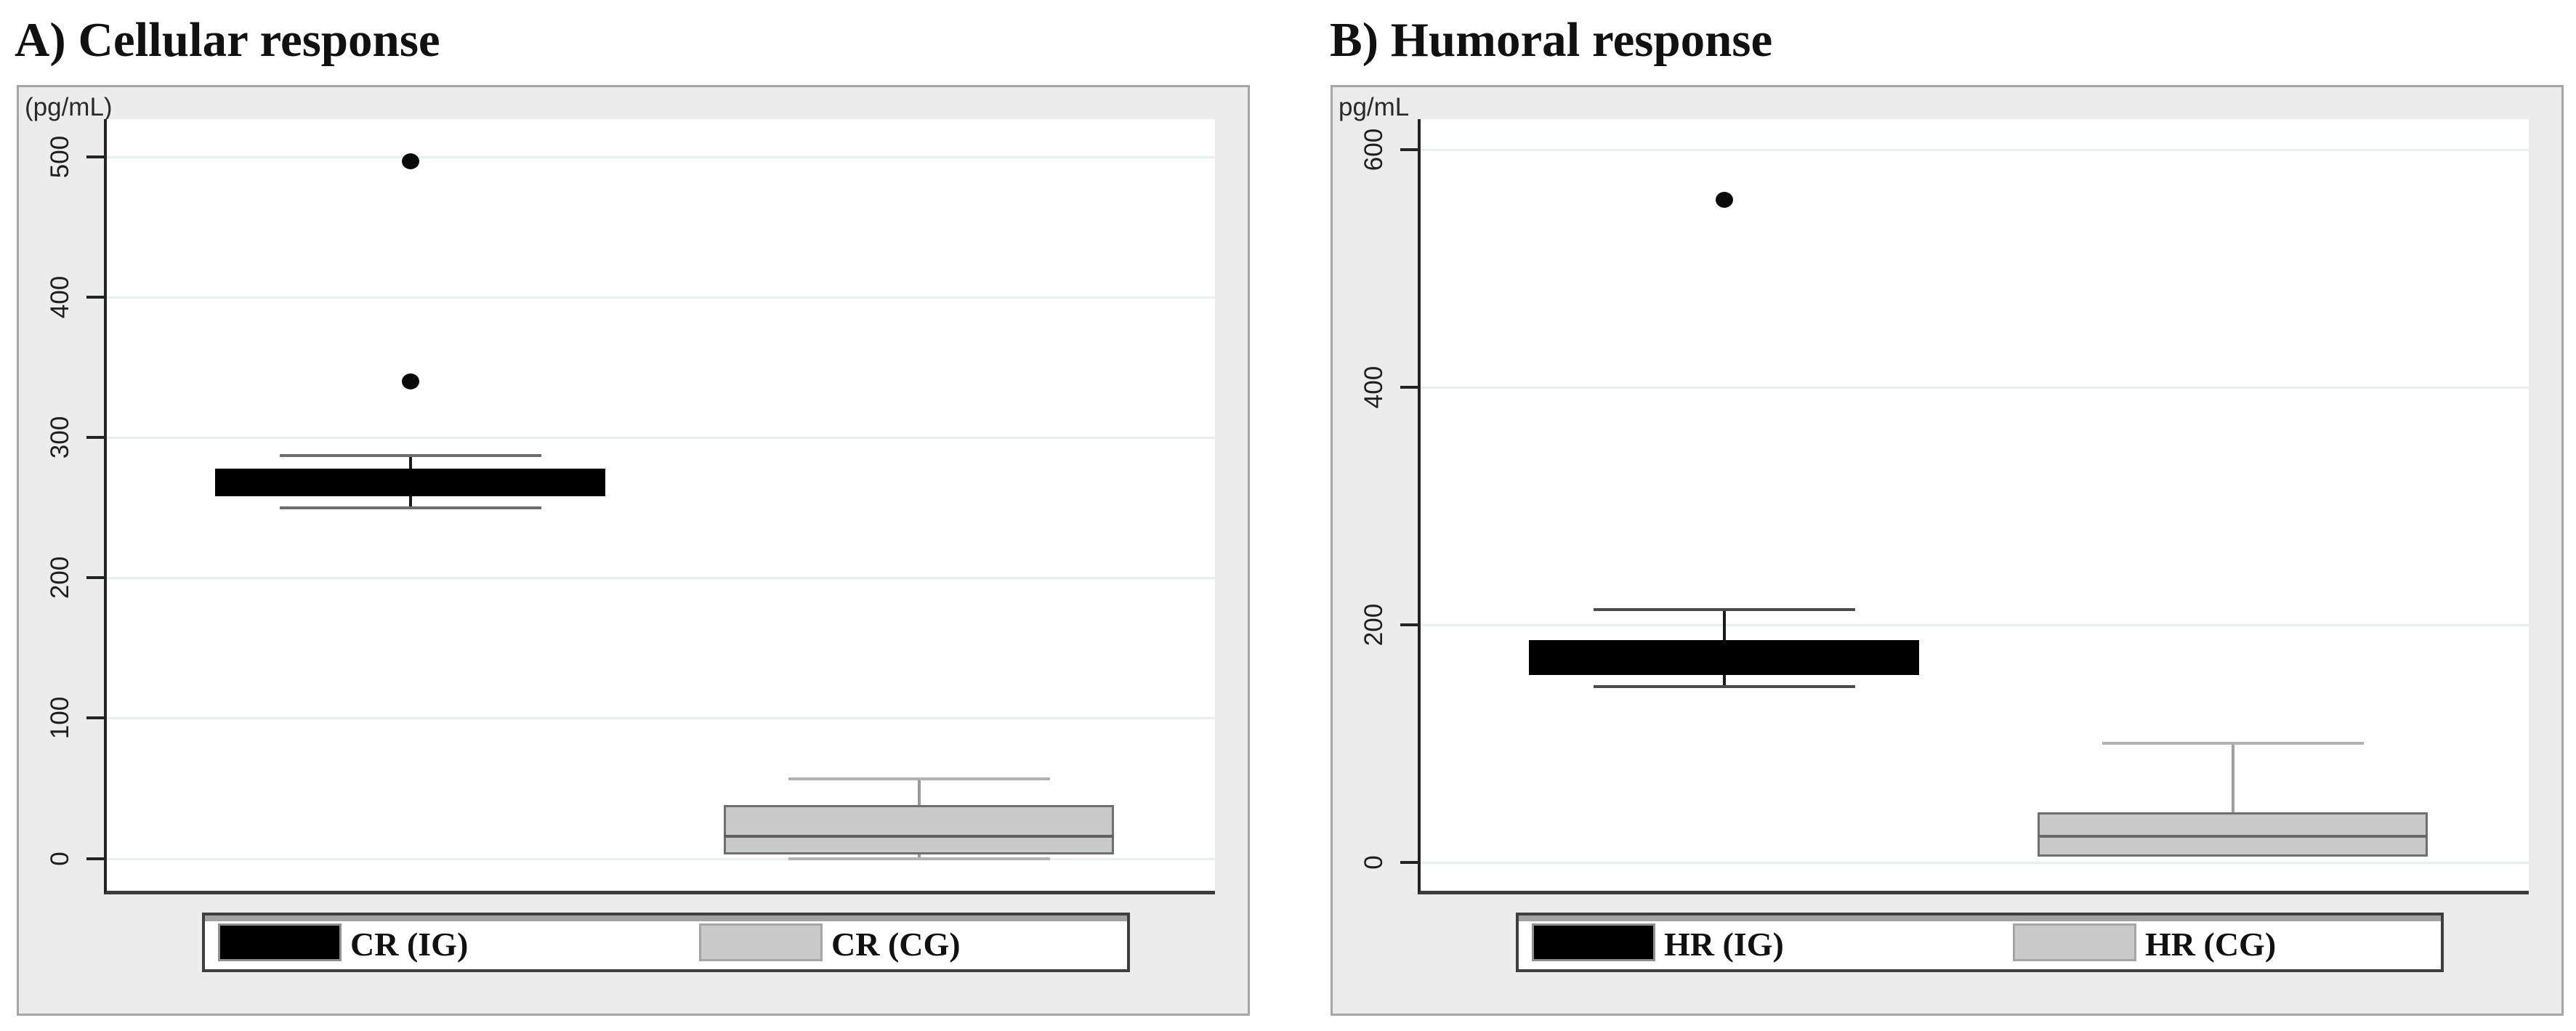  I want to click on panel-a-unit-label: (pg/mL), so click(69, 107).